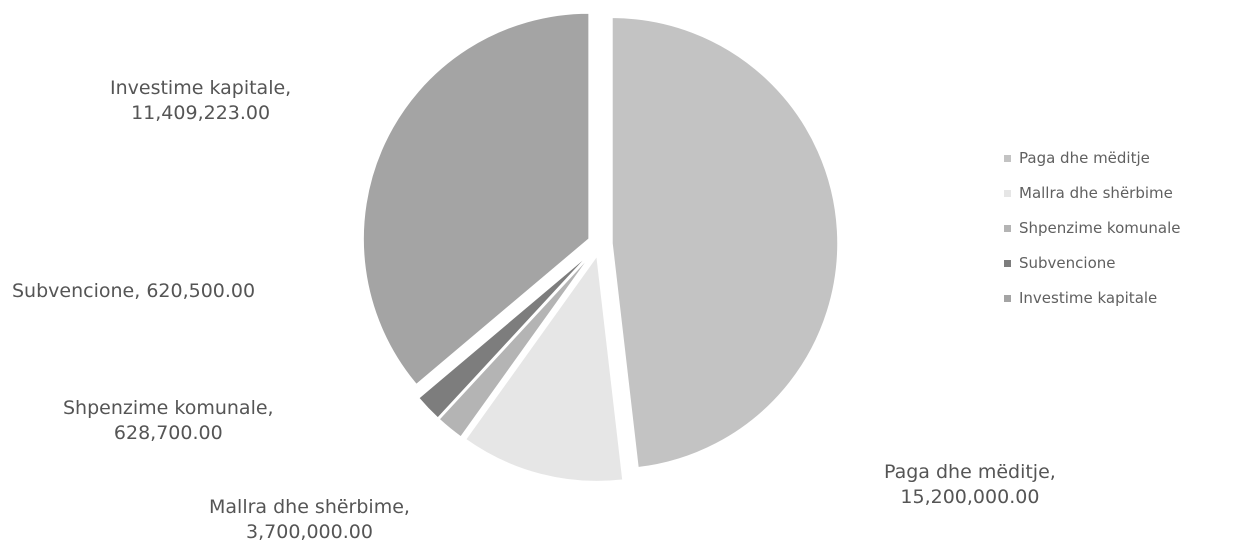  Describe the element at coordinates (1007, 298) in the screenshot. I see `legend-swatch-investime` at that location.